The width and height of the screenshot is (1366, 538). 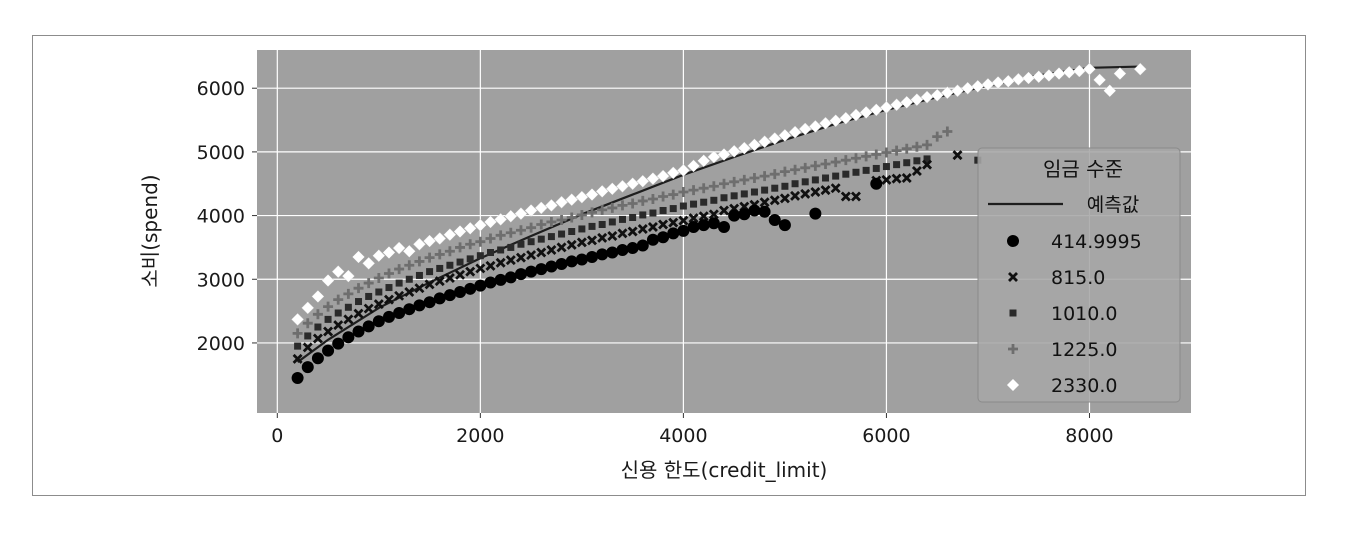 What do you see at coordinates (1096, 242) in the screenshot?
I see `legend-label: 414.9995` at bounding box center [1096, 242].